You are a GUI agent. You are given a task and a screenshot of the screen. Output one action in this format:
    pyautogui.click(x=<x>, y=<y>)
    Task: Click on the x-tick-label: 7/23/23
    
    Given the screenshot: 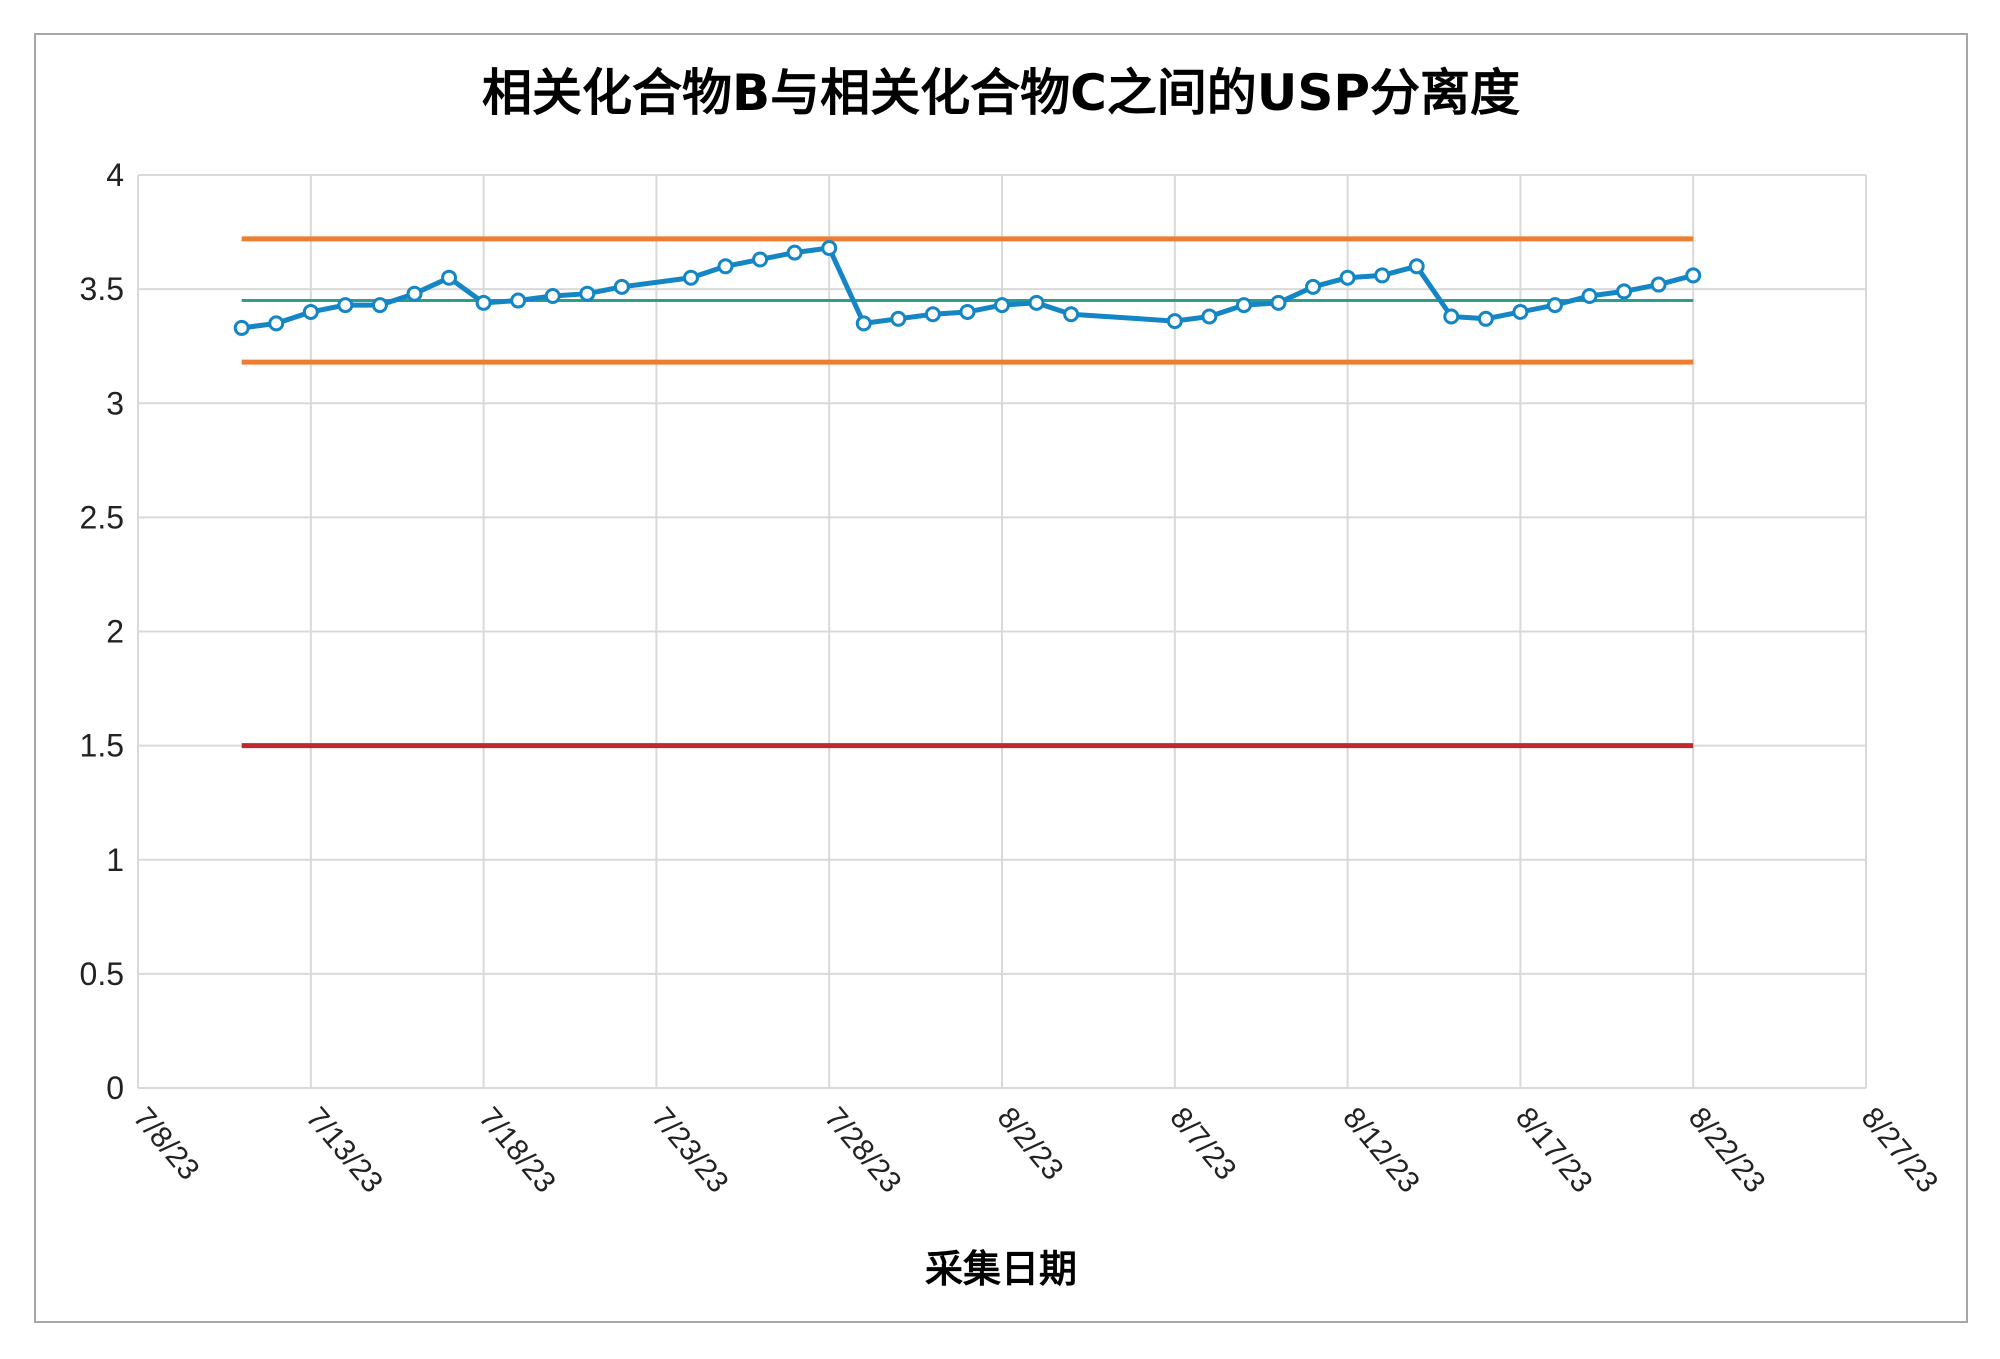 What is the action you would take?
    pyautogui.click(x=690, y=1150)
    